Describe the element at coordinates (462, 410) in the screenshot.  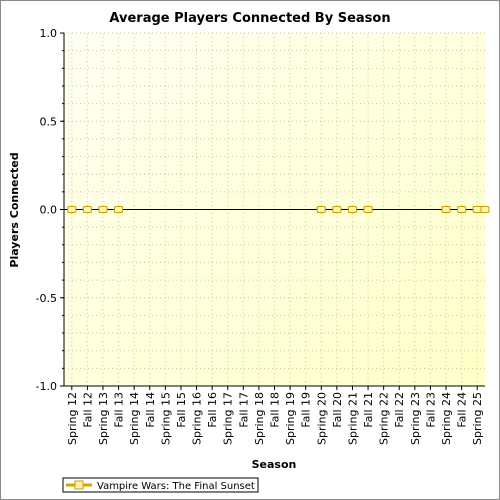
I see `x-tick-label: Fall 24` at that location.